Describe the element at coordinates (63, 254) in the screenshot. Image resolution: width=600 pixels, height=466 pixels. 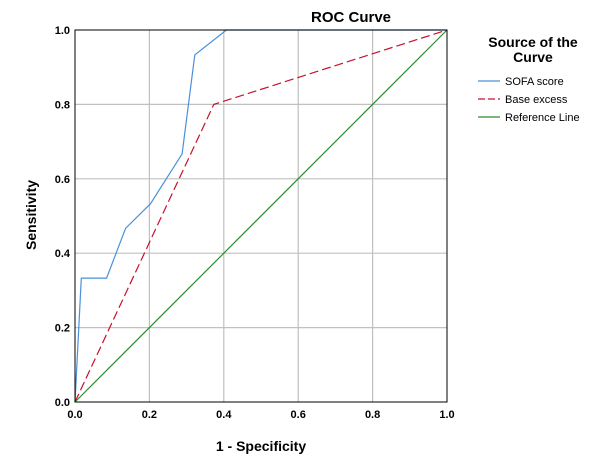
I see `y-tick-label: 0.4` at that location.